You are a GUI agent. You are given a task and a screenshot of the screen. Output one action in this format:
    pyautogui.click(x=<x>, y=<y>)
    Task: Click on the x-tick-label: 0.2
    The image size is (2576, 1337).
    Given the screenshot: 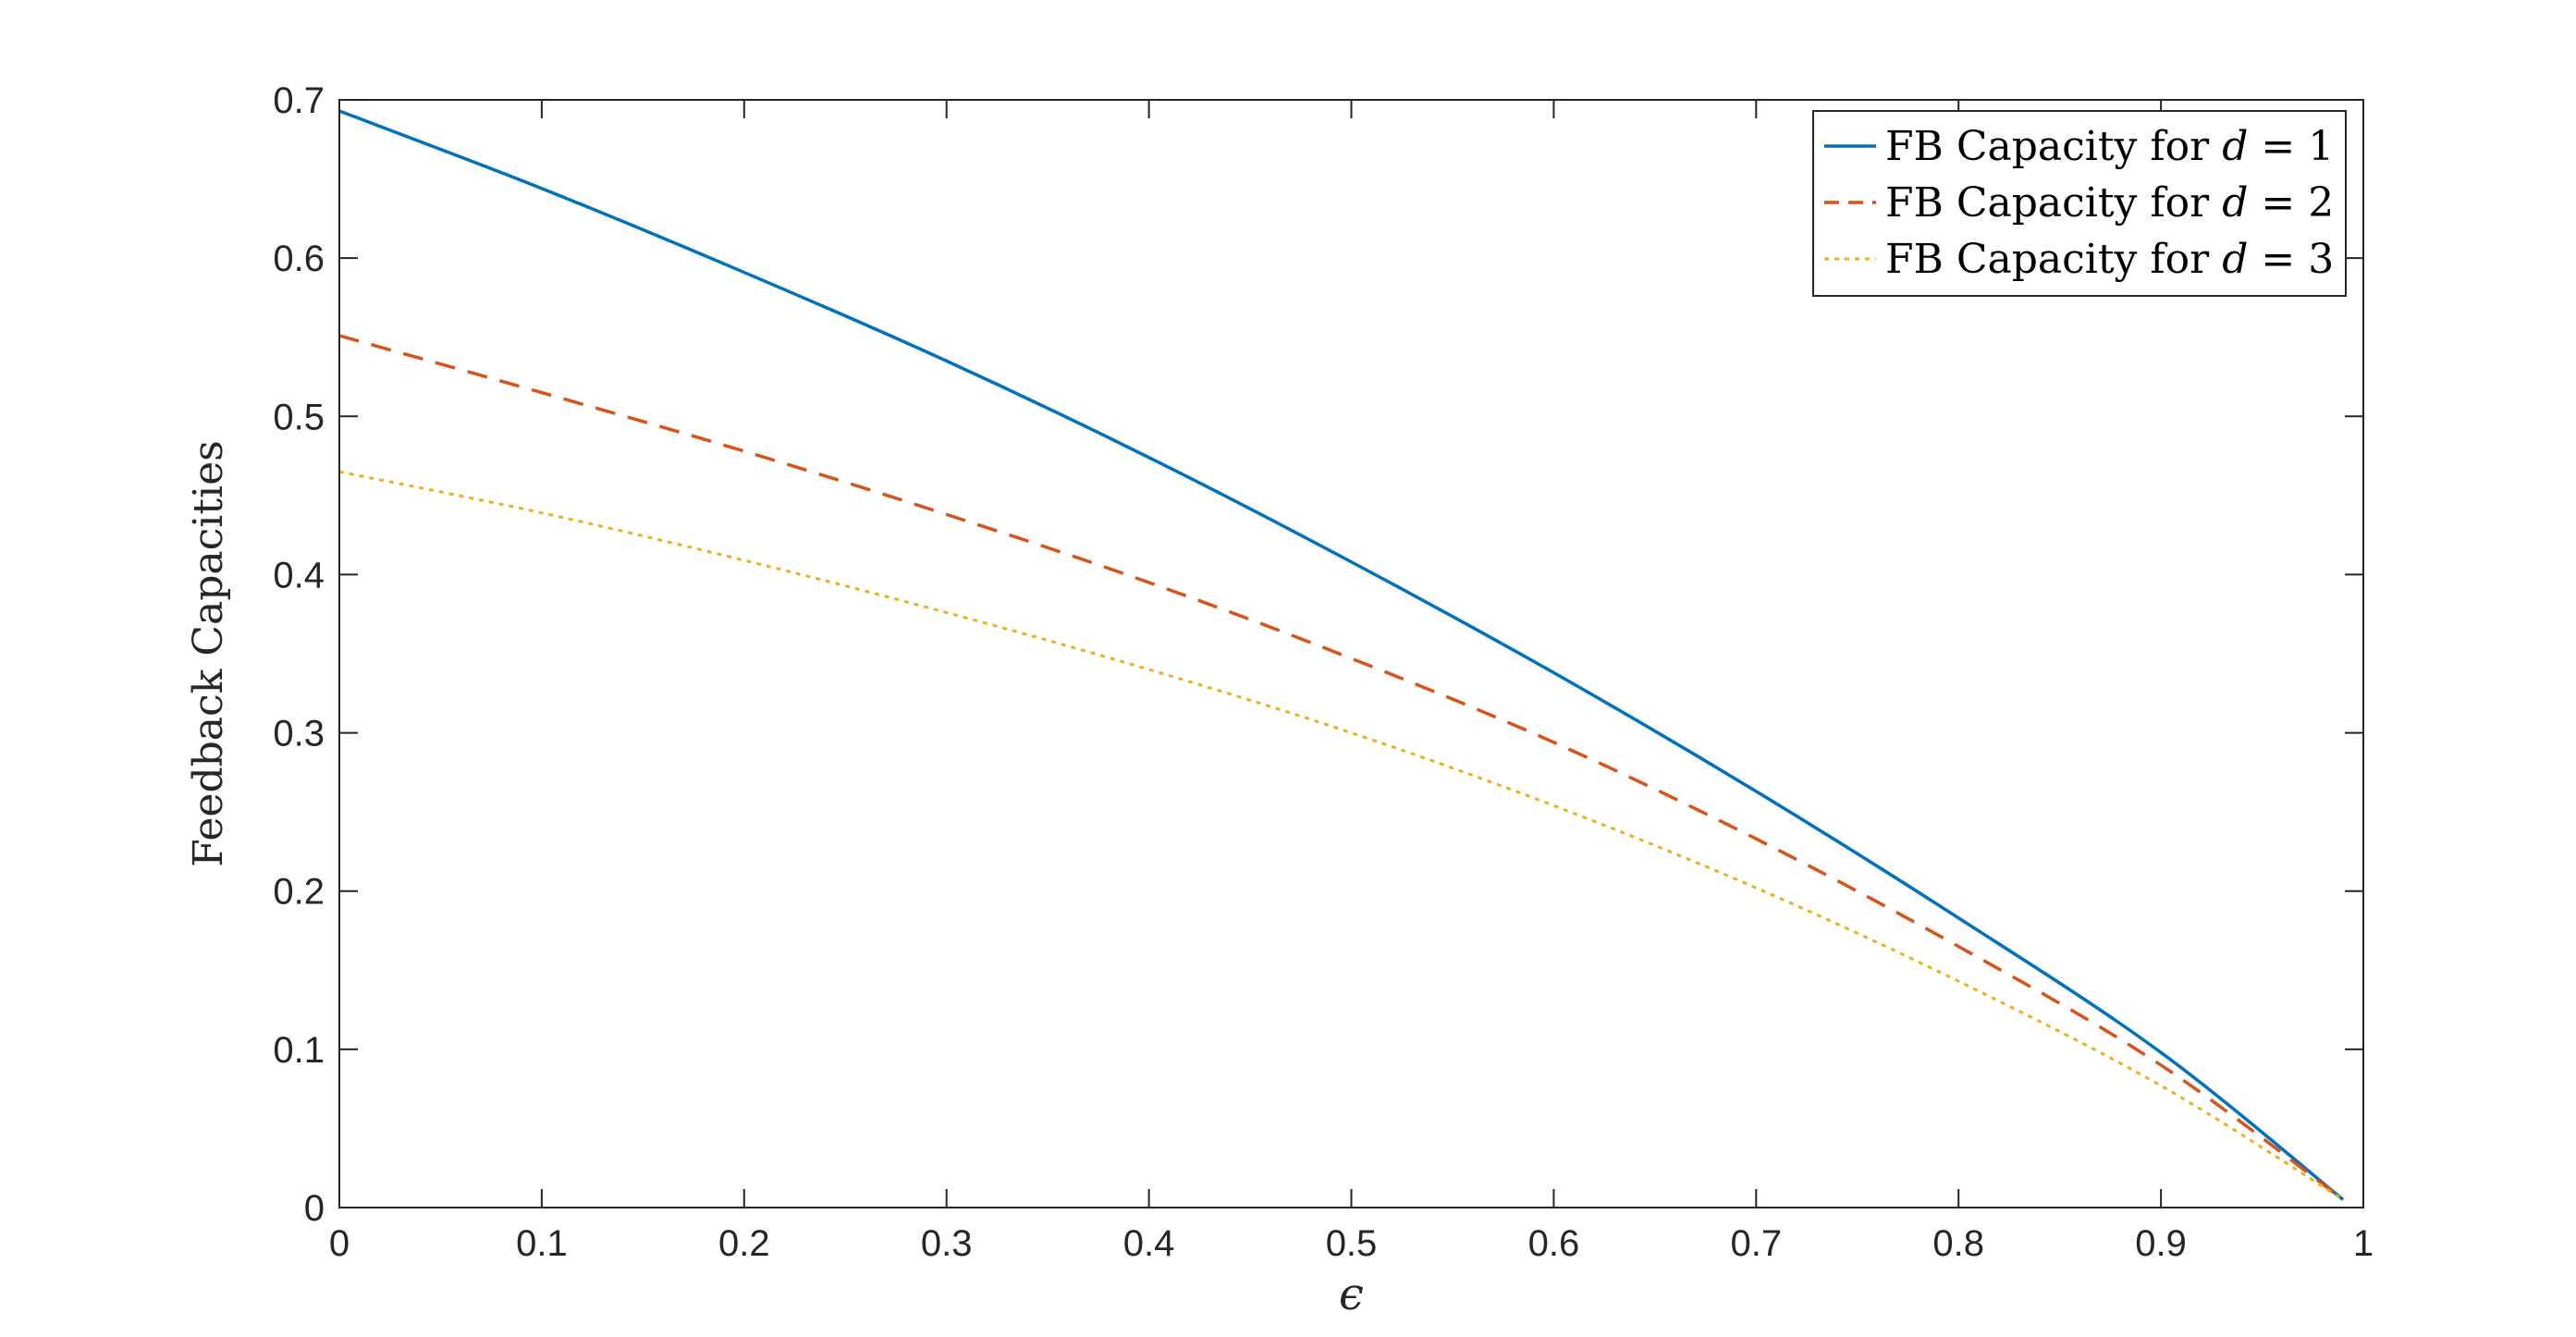 What is the action you would take?
    pyautogui.click(x=744, y=1243)
    